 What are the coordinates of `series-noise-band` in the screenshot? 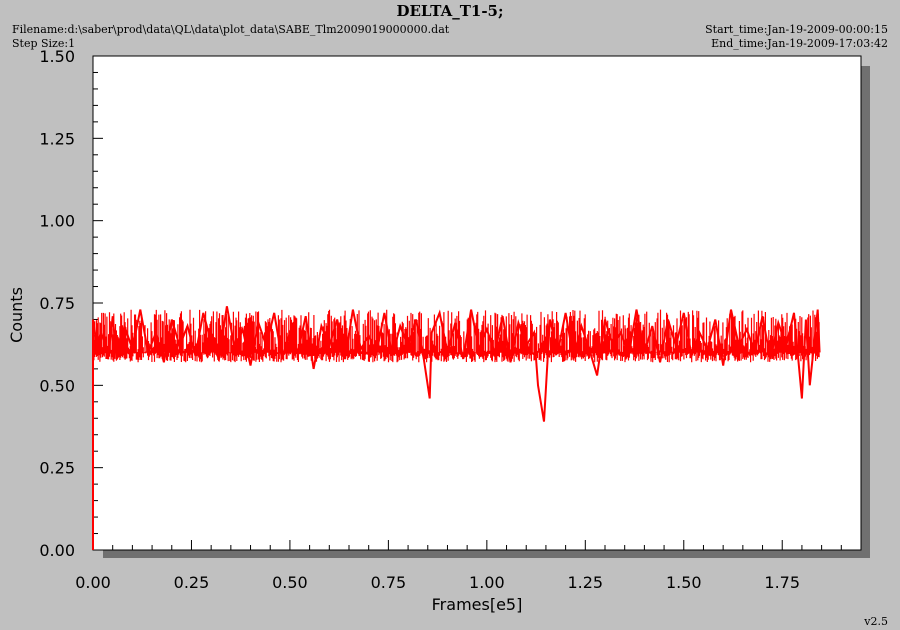 It's located at (456, 336).